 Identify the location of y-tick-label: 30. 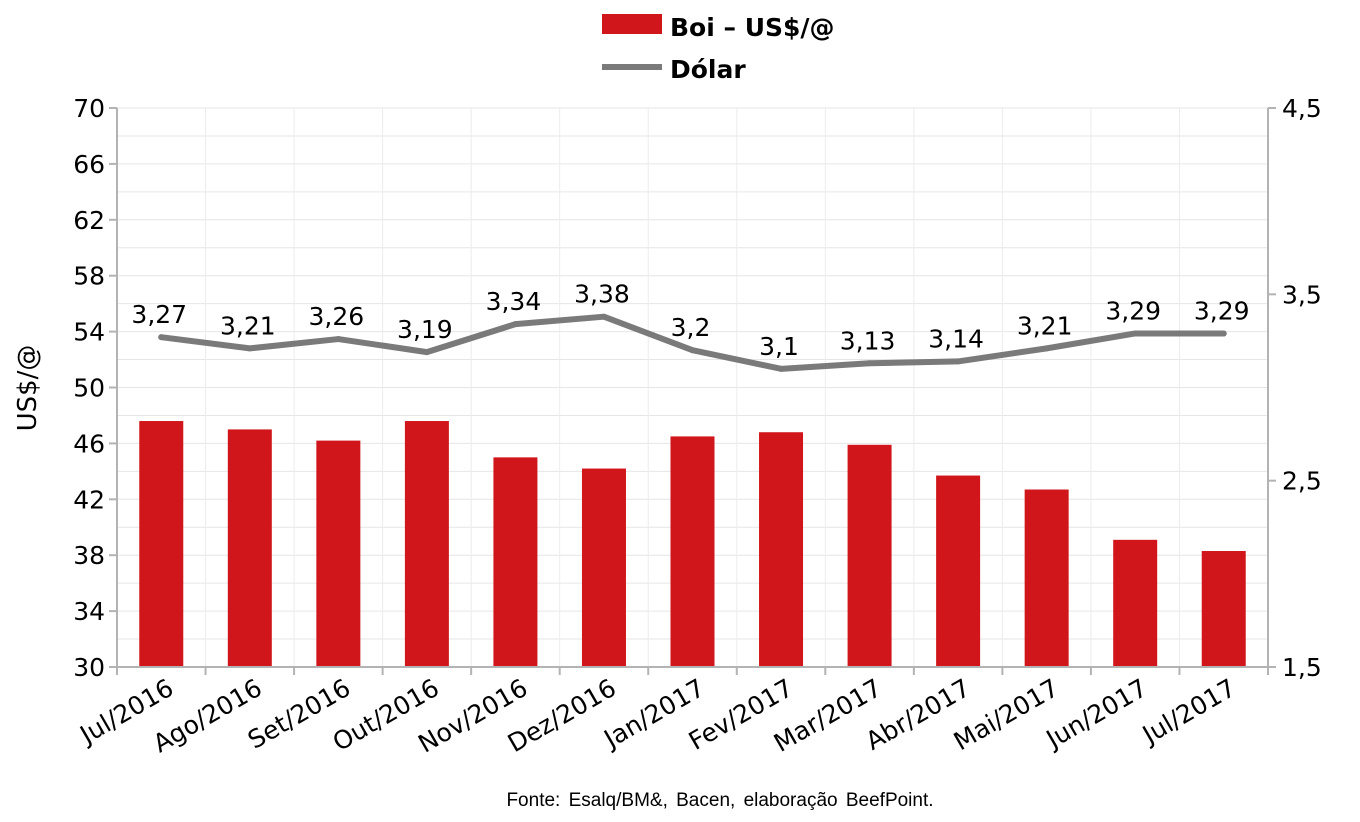
(89, 667).